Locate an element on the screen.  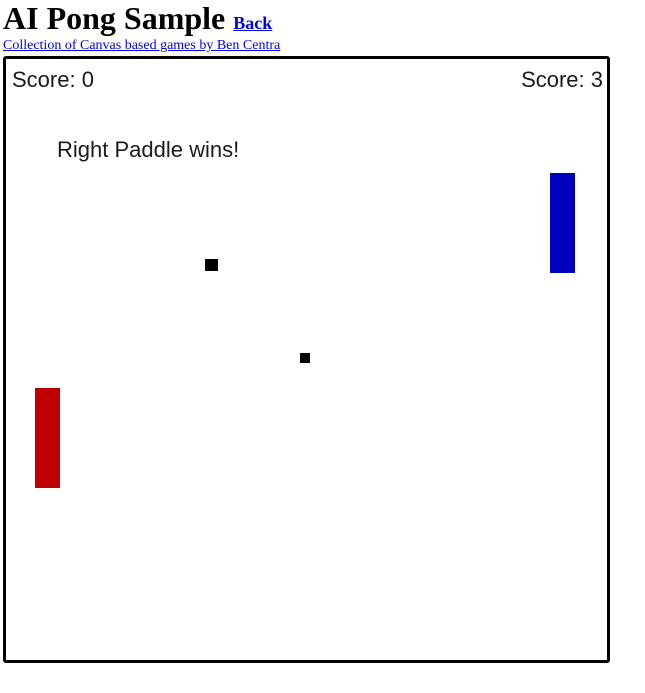
header: AI Pong Sample Back is located at coordinates (137, 18).